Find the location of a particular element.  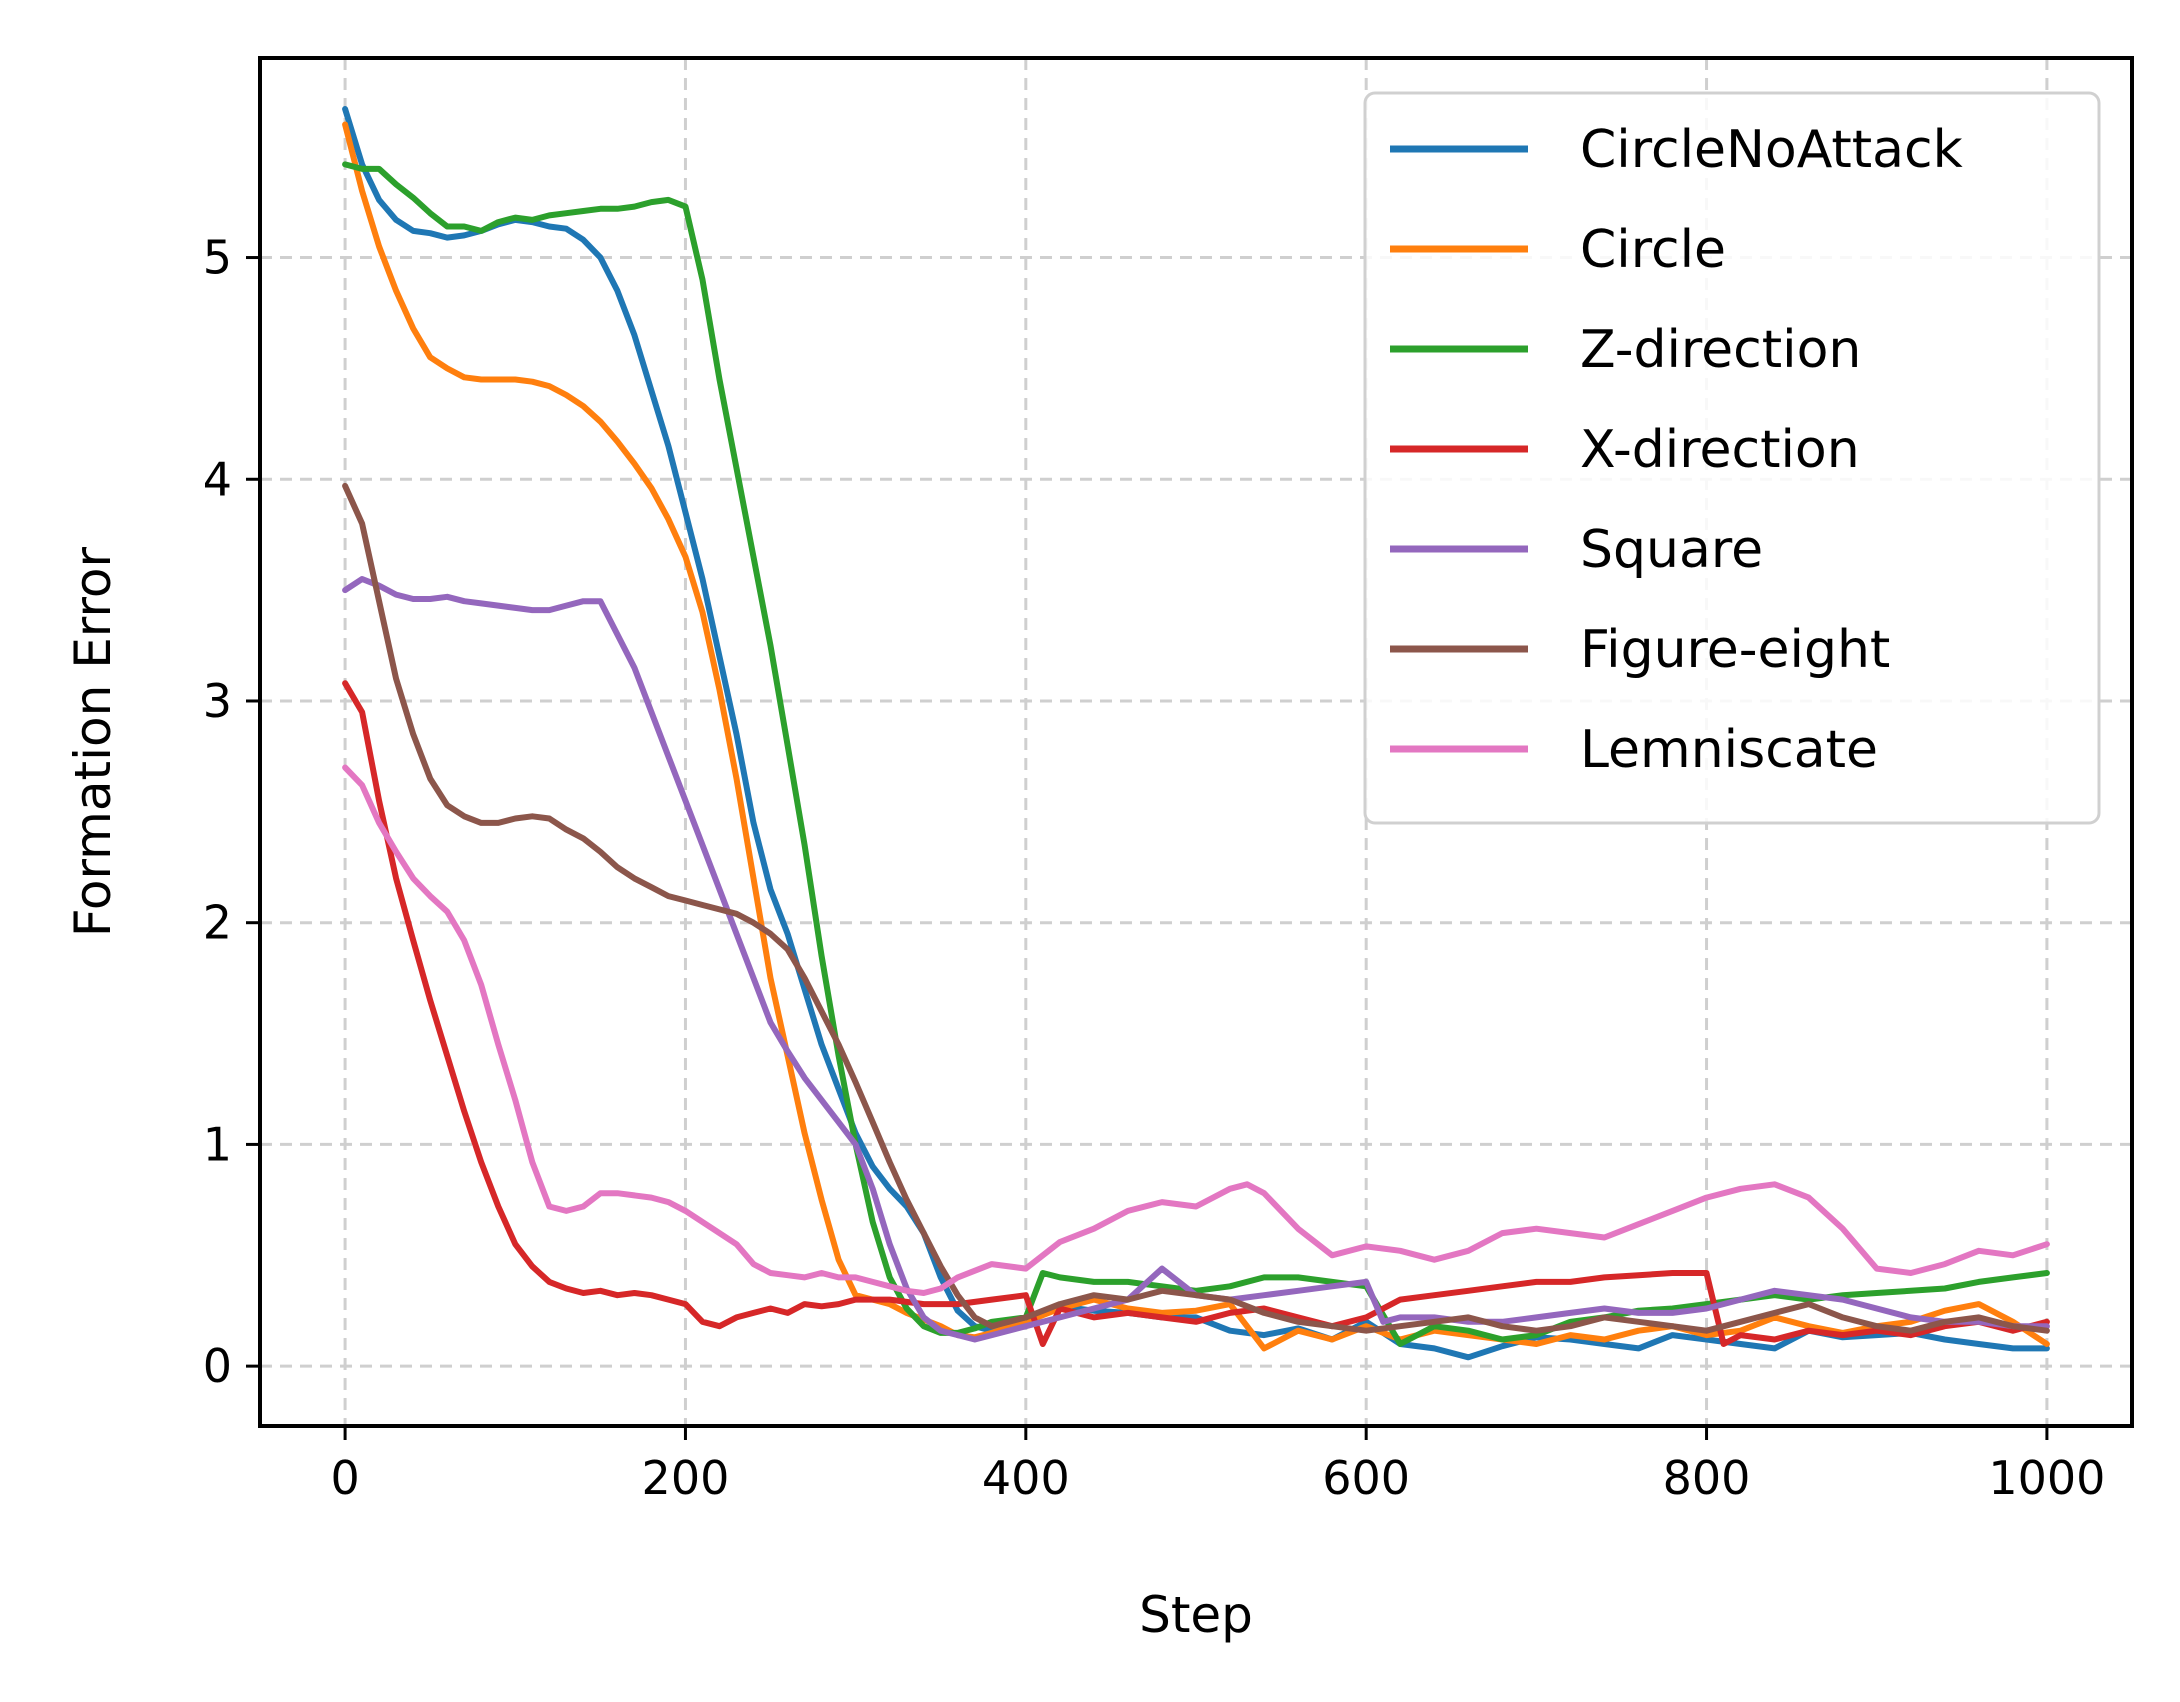

y-axis-label: Formation Error is located at coordinates (93, 741).